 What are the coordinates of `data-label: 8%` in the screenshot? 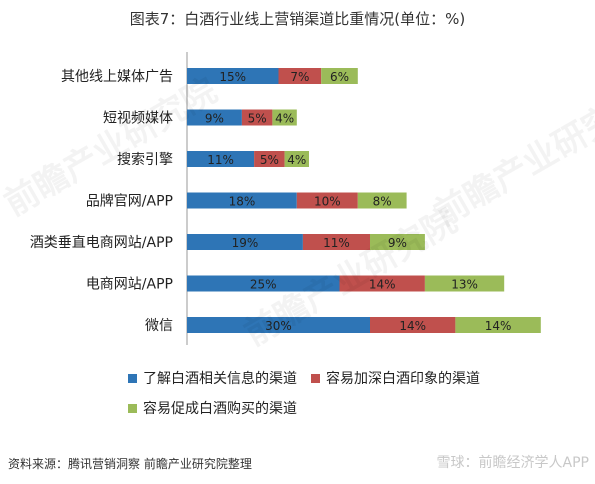 It's located at (382, 202).